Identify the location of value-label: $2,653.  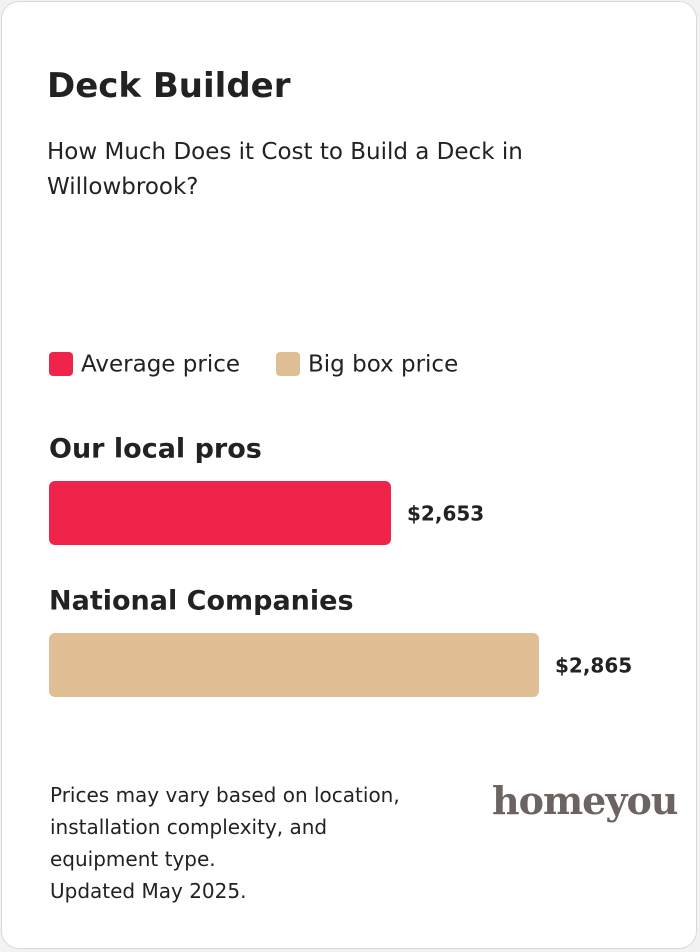
(445, 514).